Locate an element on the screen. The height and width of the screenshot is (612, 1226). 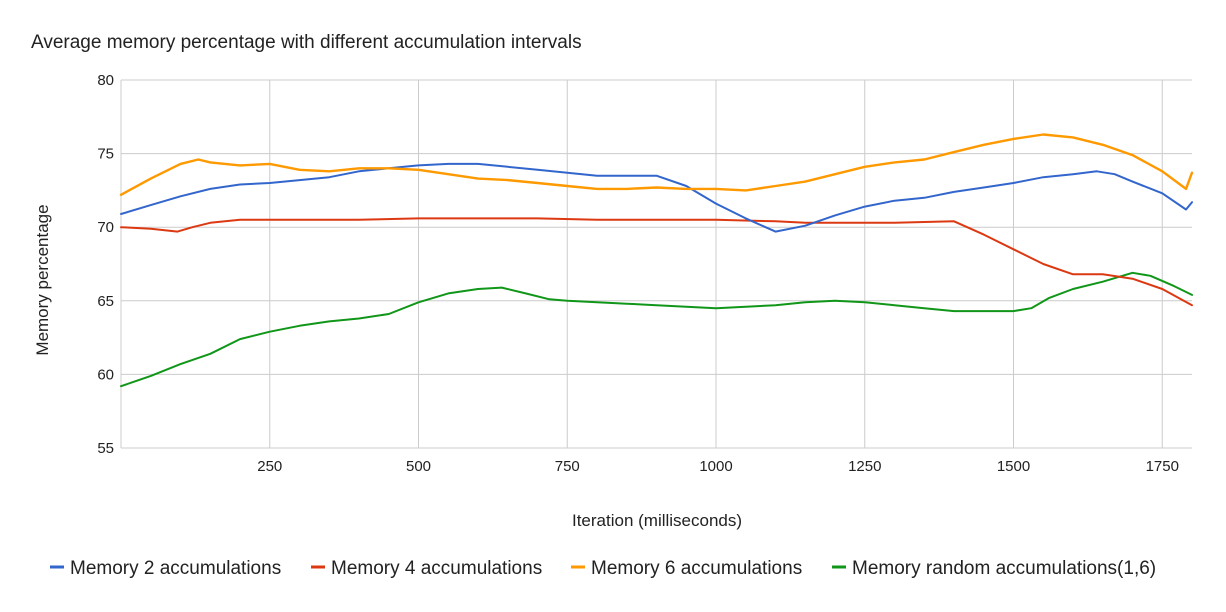
y-tick-label: 60 is located at coordinates (105, 374).